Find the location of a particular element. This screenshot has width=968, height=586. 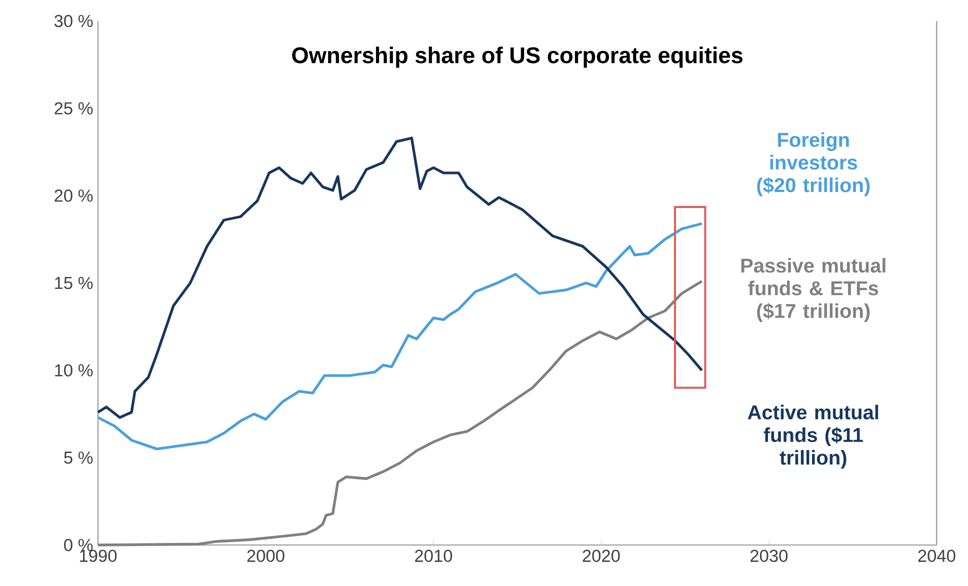

y-tick-label: 10 % is located at coordinates (74, 370).